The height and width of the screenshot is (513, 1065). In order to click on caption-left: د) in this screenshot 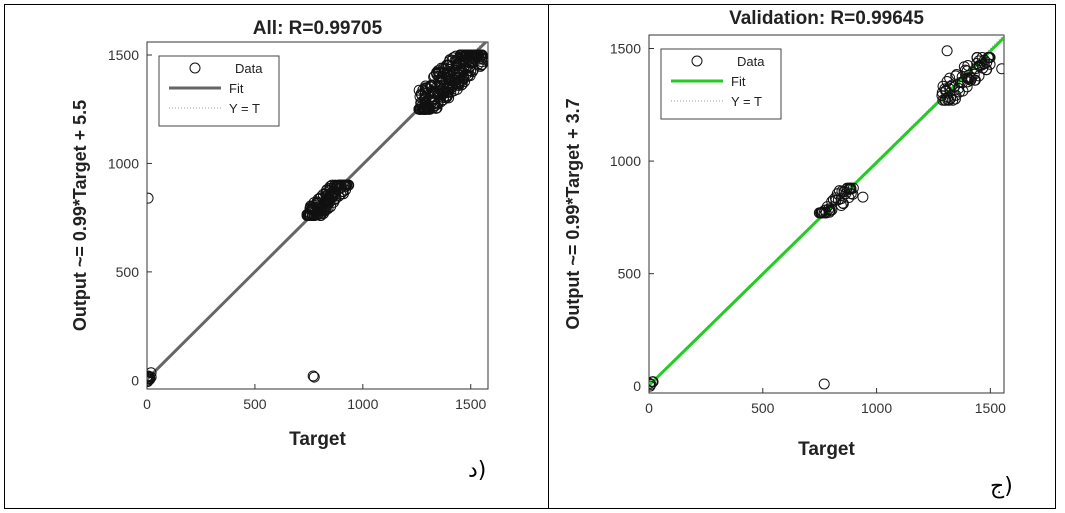, I will do `click(477, 470)`.